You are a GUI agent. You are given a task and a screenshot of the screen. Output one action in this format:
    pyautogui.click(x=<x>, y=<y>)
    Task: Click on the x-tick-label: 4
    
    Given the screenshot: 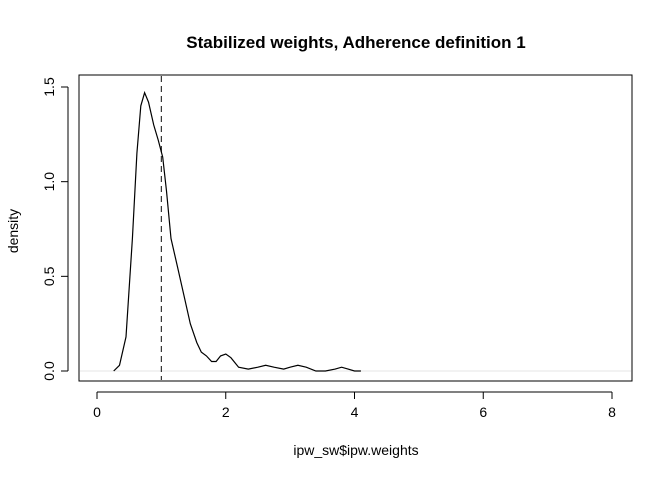 What is the action you would take?
    pyautogui.click(x=355, y=412)
    